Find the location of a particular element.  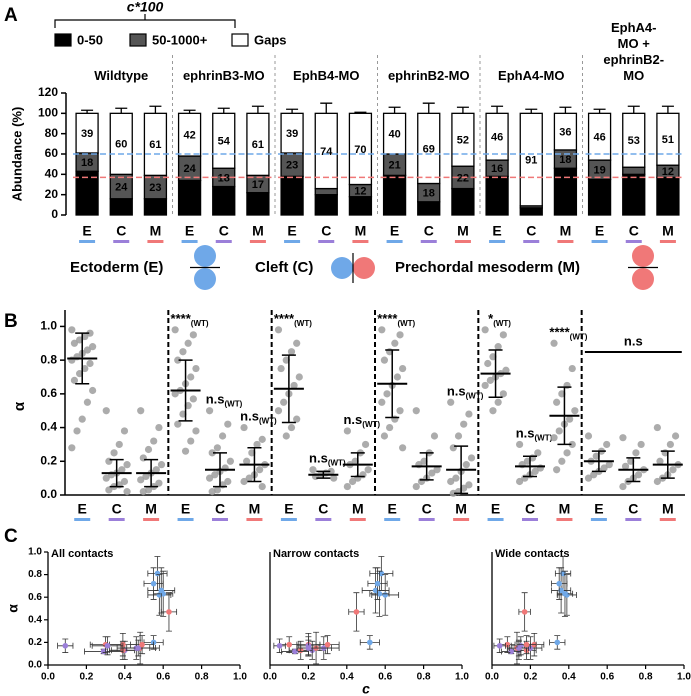

data-label: 38 is located at coordinates (292, 197).